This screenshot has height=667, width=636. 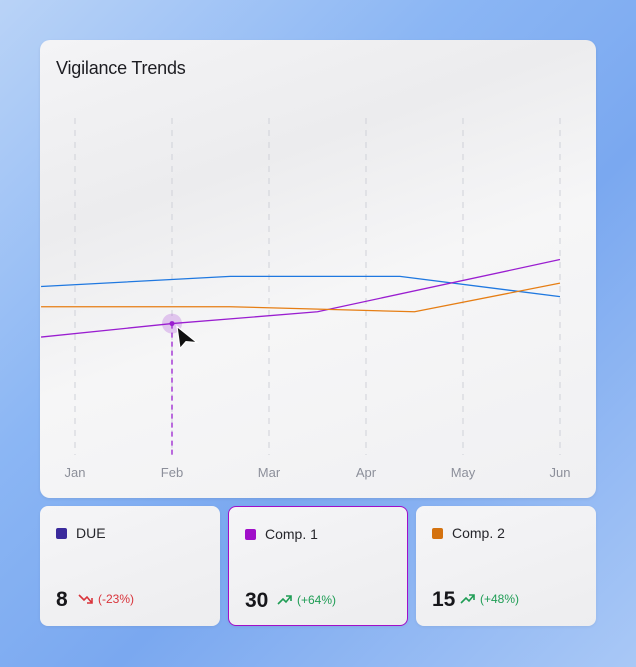 What do you see at coordinates (130, 566) in the screenshot?
I see `stat-card-due: DUE 8 (-23%)` at bounding box center [130, 566].